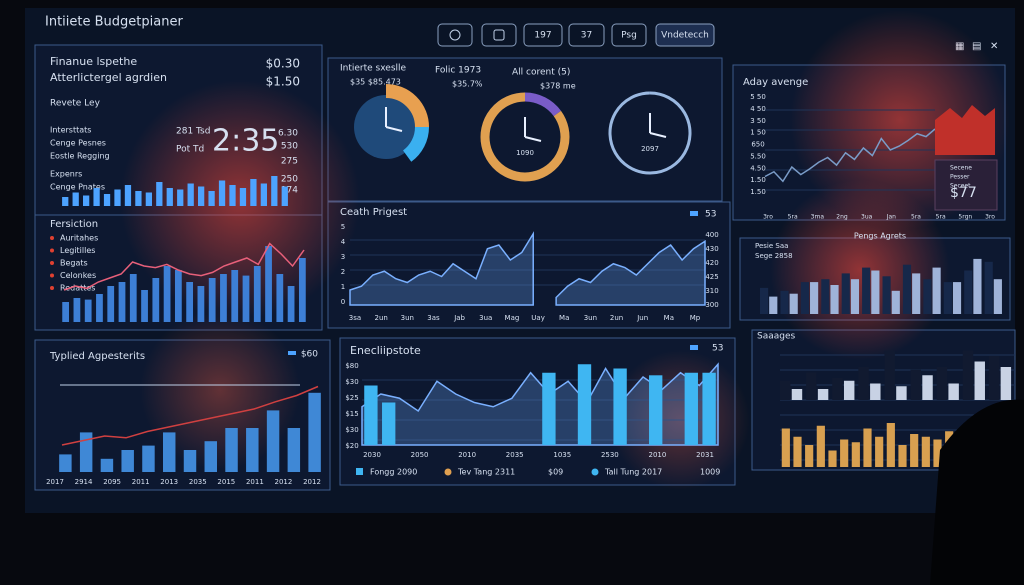 This screenshot has height=585, width=1024. Describe the element at coordinates (961, 168) in the screenshot. I see `label: Secene` at that location.